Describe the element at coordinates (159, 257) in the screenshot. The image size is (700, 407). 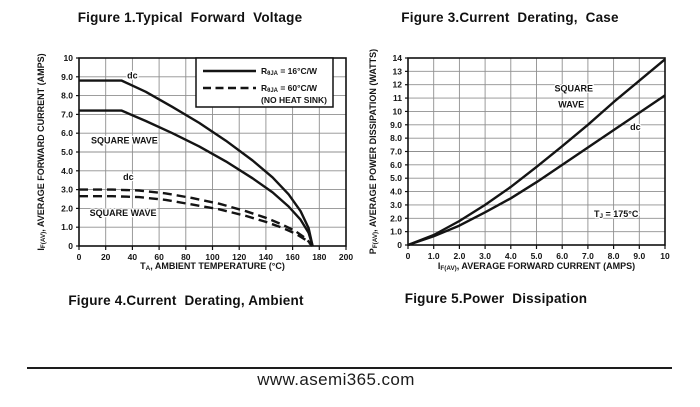
I see `x-tick-label: 60` at that location.